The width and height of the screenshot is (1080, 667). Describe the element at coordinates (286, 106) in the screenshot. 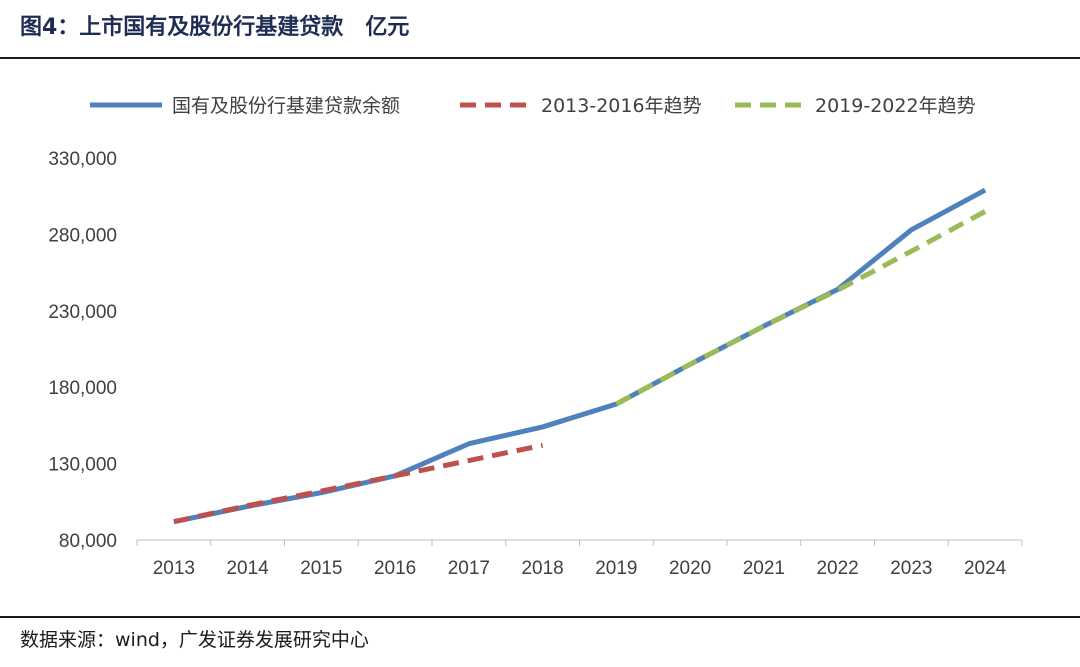

I see `legend-label-0: 国有及股份行基建贷款余额` at that location.